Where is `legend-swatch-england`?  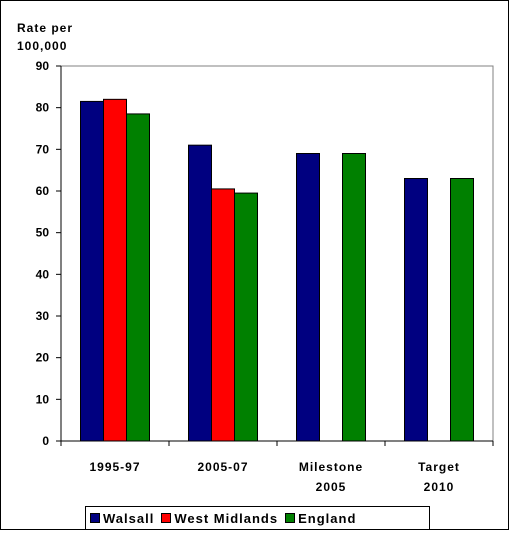
legend-swatch-england is located at coordinates (290, 518).